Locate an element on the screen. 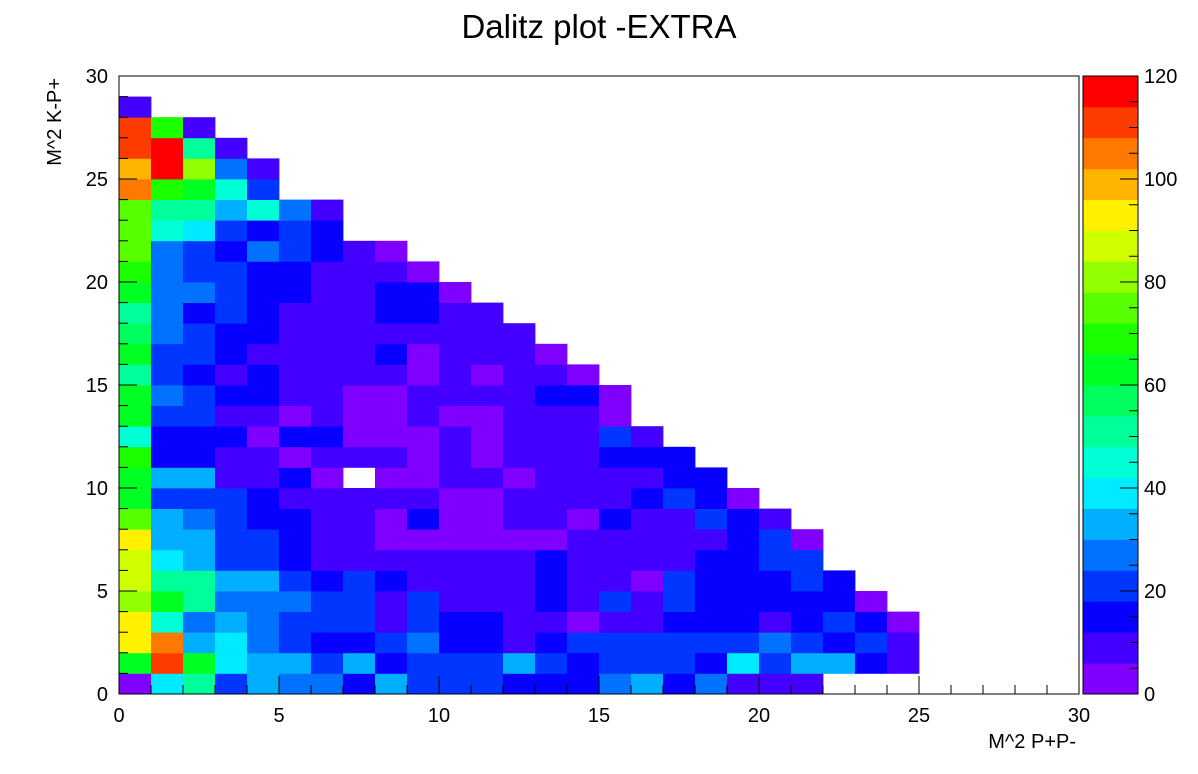  x-tick-label: 0 is located at coordinates (118, 716).